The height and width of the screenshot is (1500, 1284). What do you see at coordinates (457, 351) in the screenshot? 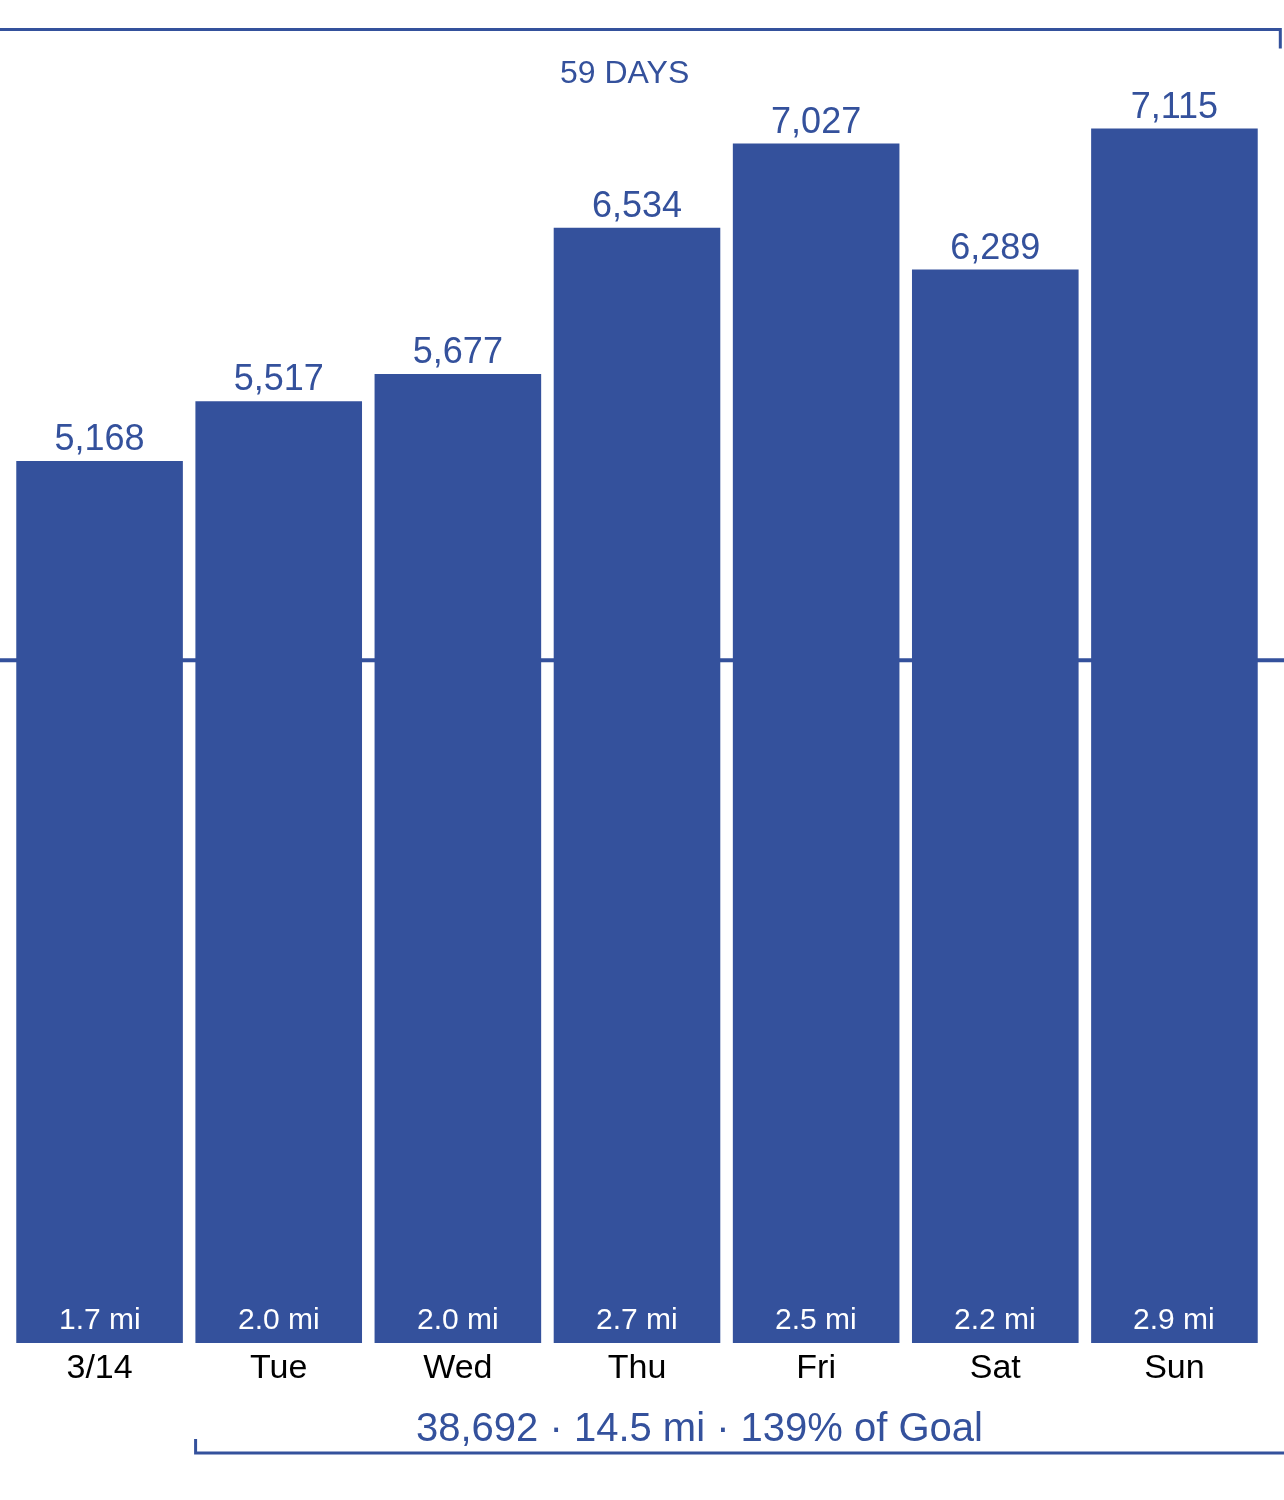
I see `data-label: 5,677` at bounding box center [457, 351].